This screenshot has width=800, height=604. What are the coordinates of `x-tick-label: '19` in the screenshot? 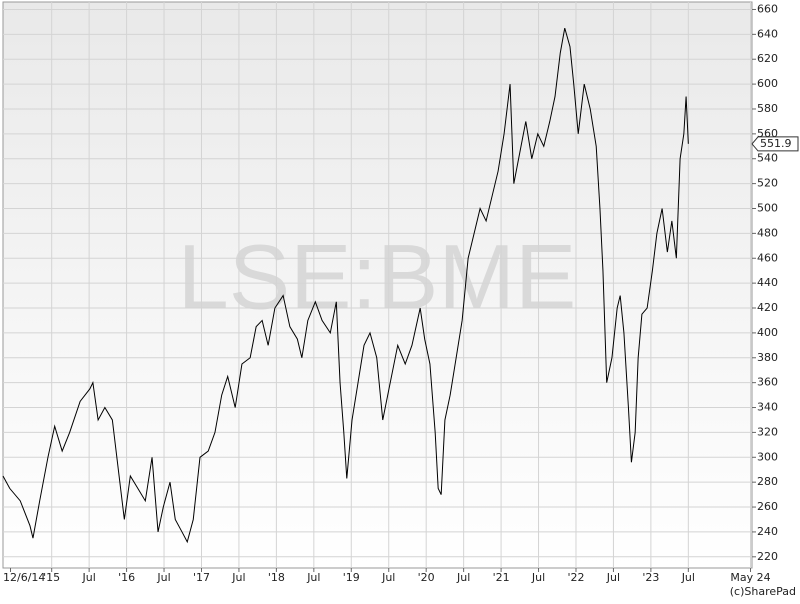 It's located at (351, 577).